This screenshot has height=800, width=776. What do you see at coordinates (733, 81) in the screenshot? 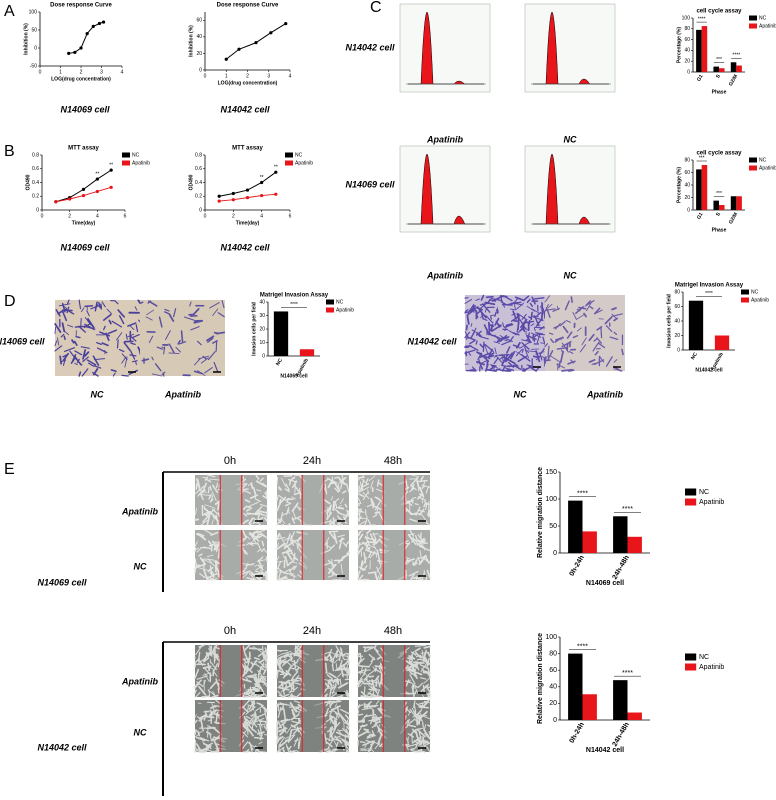
I see `x-tick-label: G2/M` at bounding box center [733, 81].